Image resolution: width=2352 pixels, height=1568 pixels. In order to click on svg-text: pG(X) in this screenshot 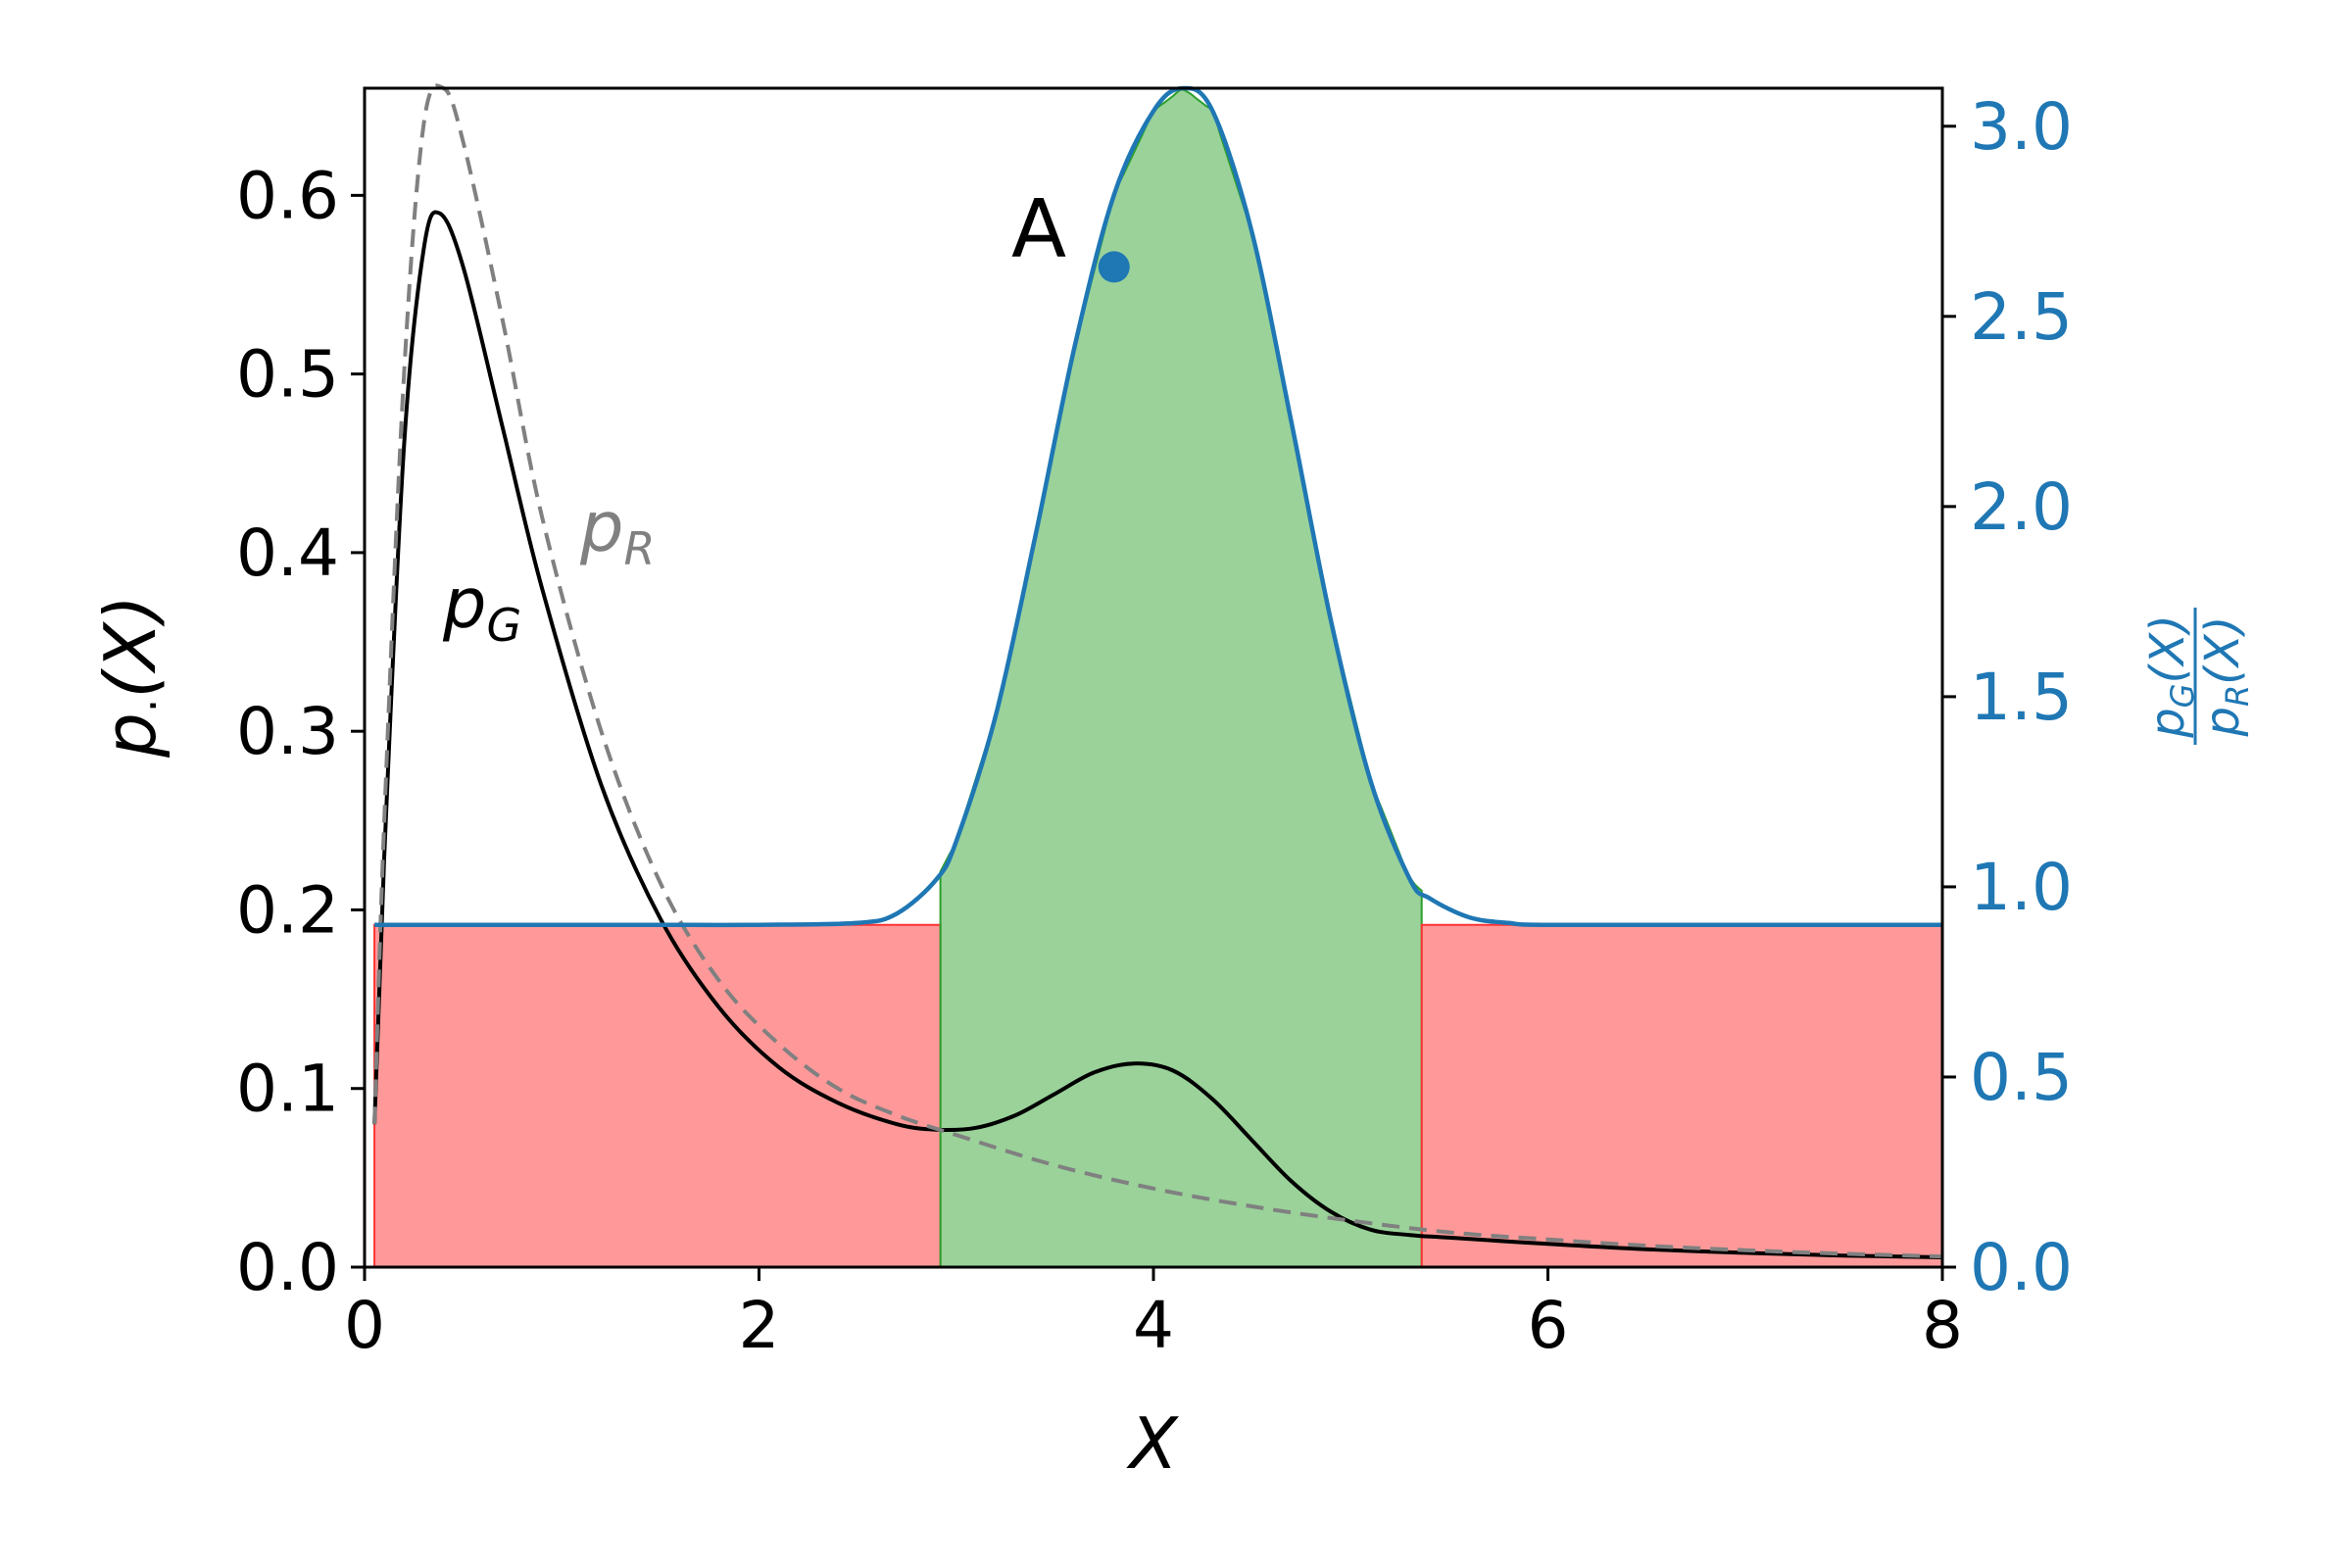, I will do `click(2170, 676)`.